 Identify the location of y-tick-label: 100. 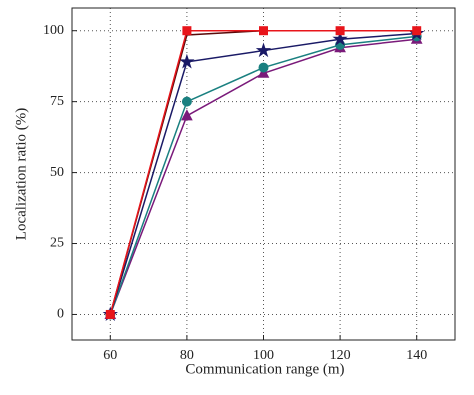
(53, 30).